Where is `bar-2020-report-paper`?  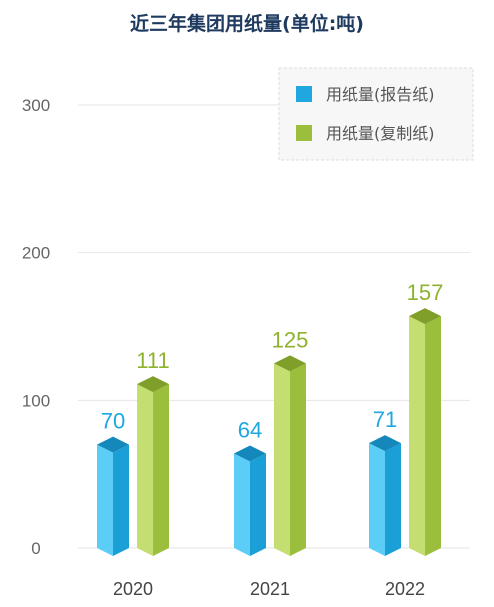 bar-2020-report-paper is located at coordinates (113, 496).